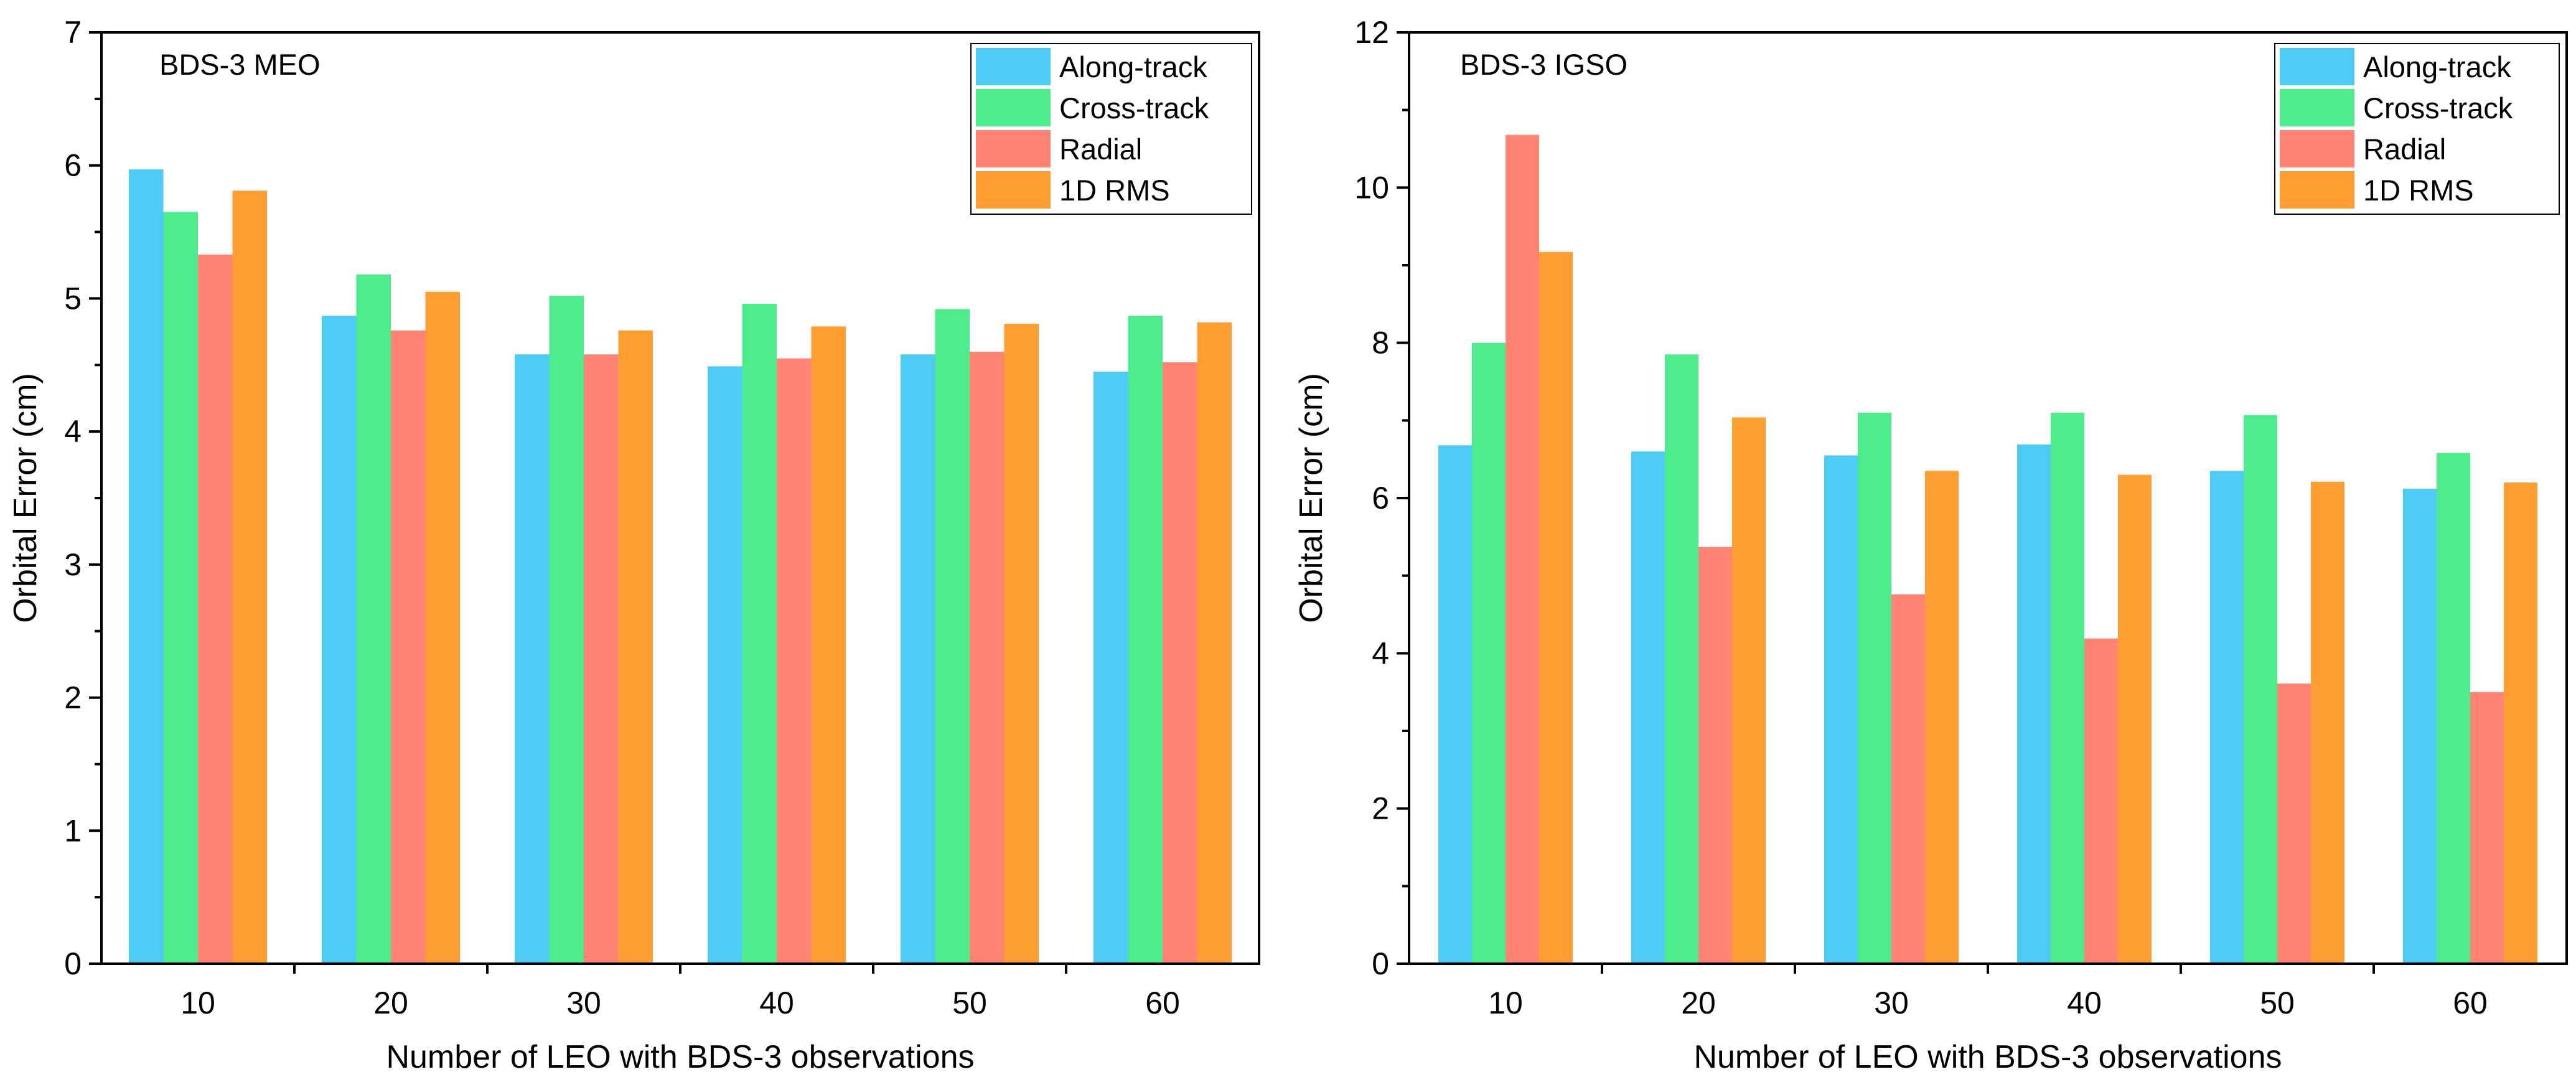 This screenshot has height=1087, width=2576. I want to click on y-tick-label: 8, so click(1380, 343).